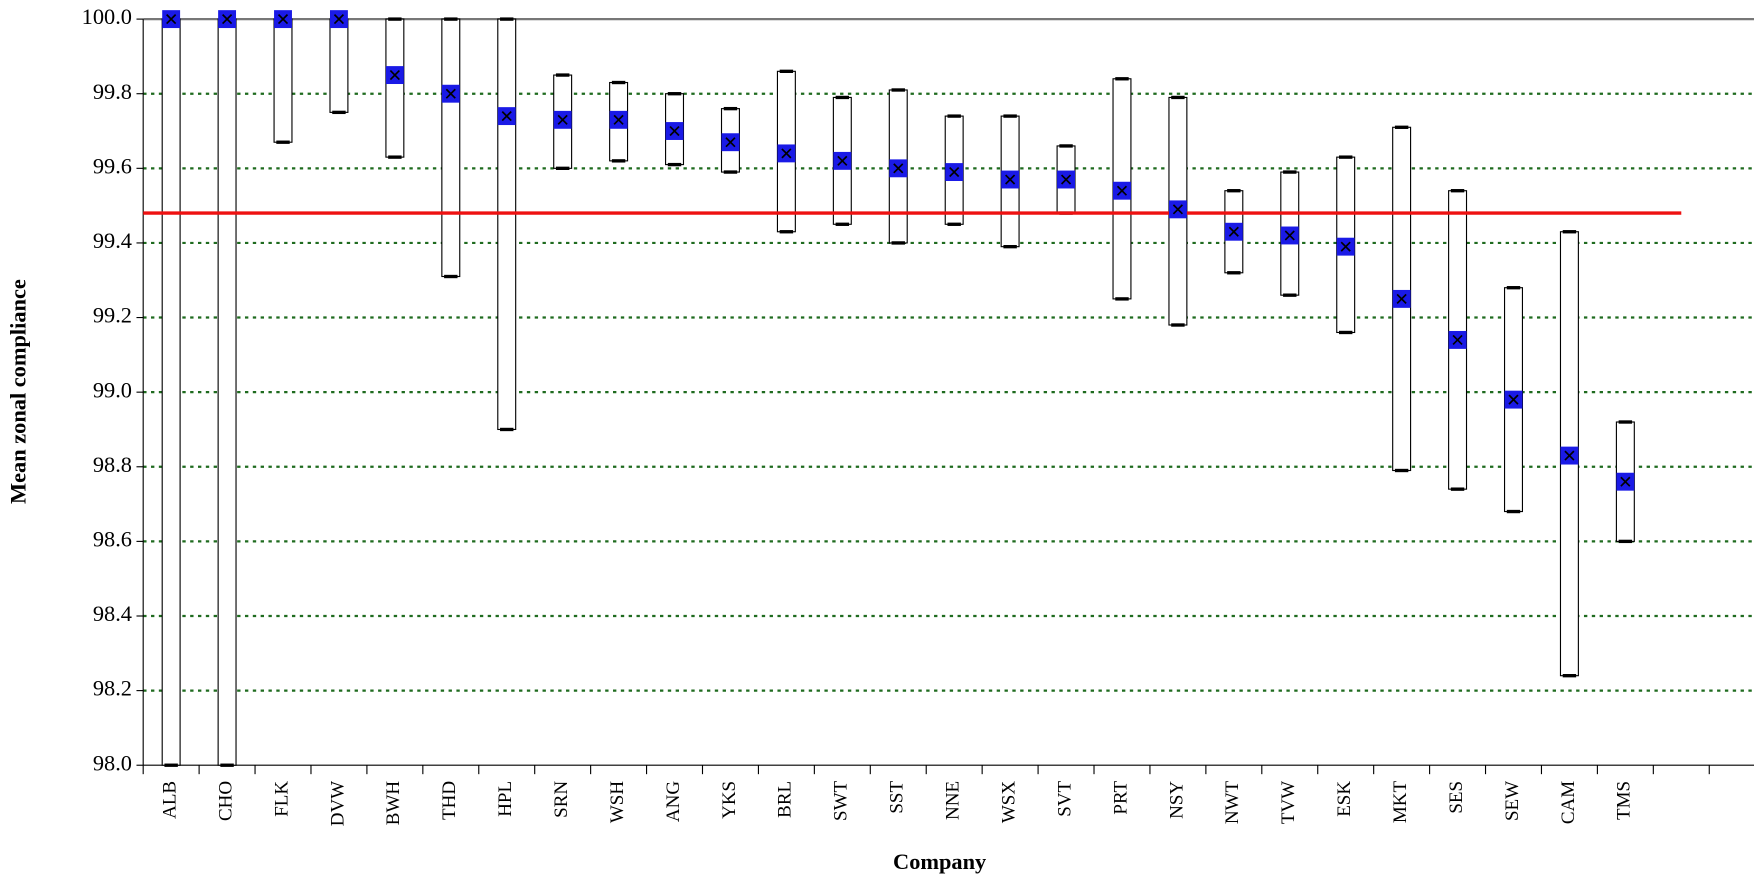 The image size is (1754, 890). Describe the element at coordinates (505, 799) in the screenshot. I see `x-tick-label: HPL` at that location.